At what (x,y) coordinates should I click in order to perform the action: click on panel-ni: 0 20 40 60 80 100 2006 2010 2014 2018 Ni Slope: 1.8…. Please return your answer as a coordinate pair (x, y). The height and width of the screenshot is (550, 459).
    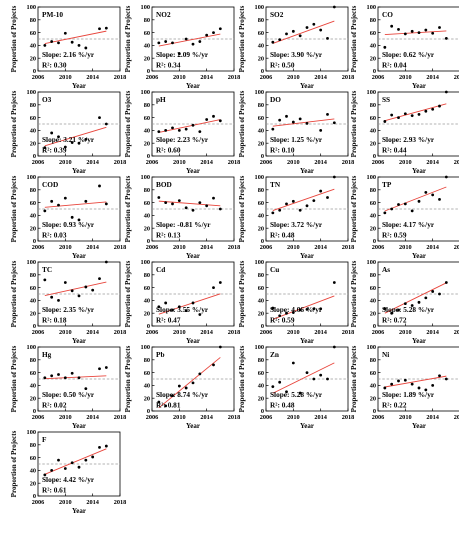
    Looking at the image, I should click on (404, 387).